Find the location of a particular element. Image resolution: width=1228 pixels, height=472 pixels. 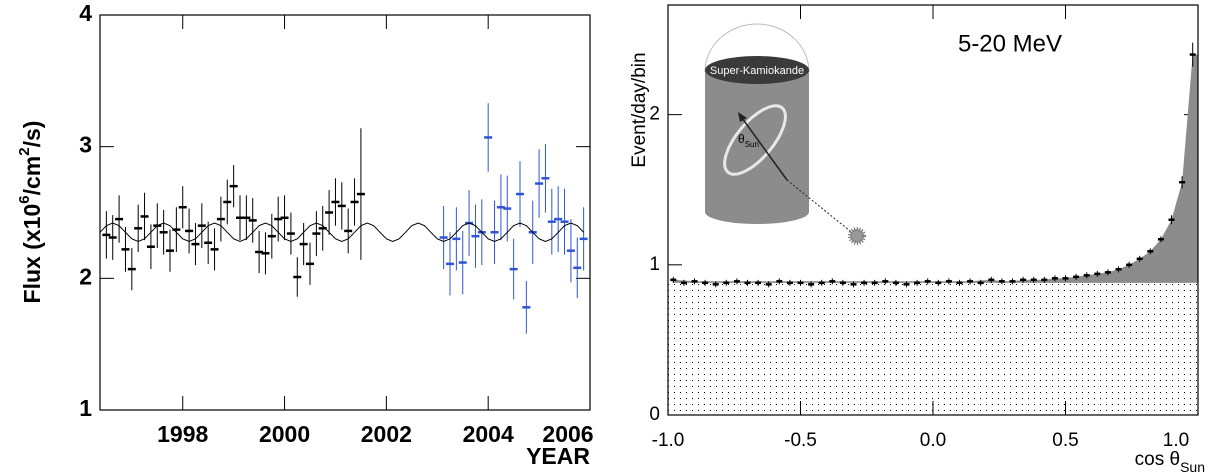

x-tick-label: 2000 is located at coordinates (284, 434).